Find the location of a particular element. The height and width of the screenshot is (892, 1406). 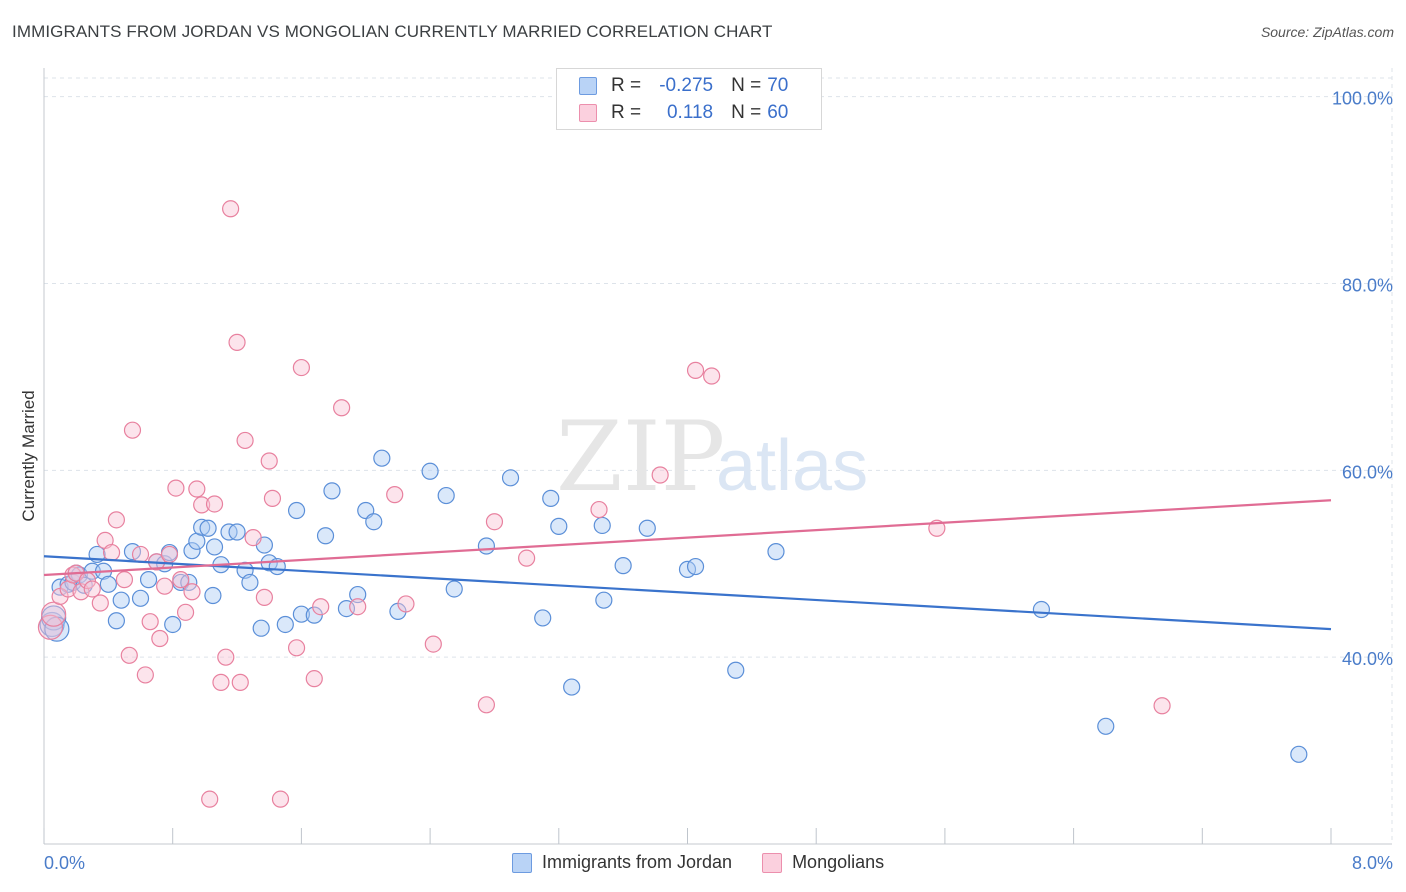

legend-row-jordan: R = -0.275 N = 70 is located at coordinates (683, 86).